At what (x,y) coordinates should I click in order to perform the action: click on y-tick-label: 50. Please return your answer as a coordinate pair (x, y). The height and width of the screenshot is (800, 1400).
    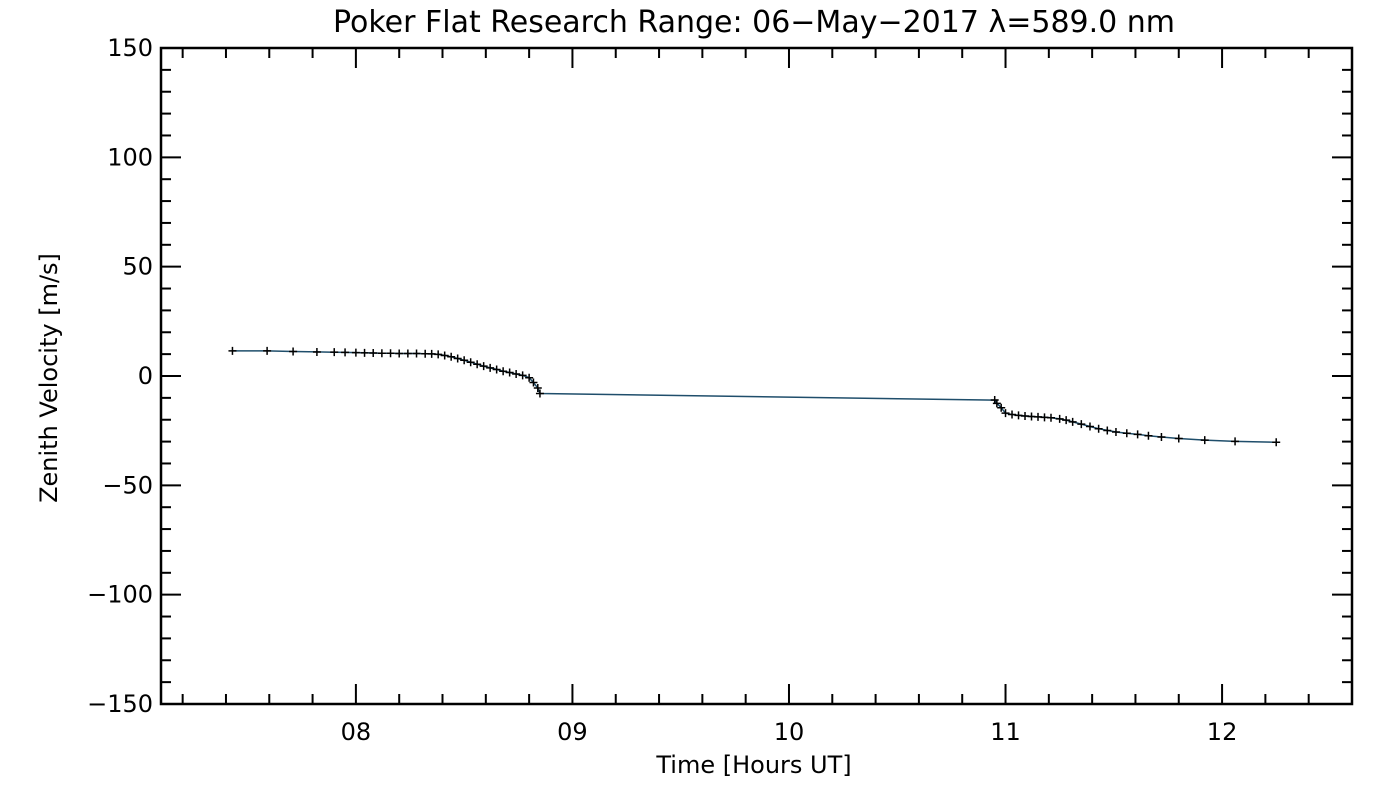
    Looking at the image, I should click on (137, 267).